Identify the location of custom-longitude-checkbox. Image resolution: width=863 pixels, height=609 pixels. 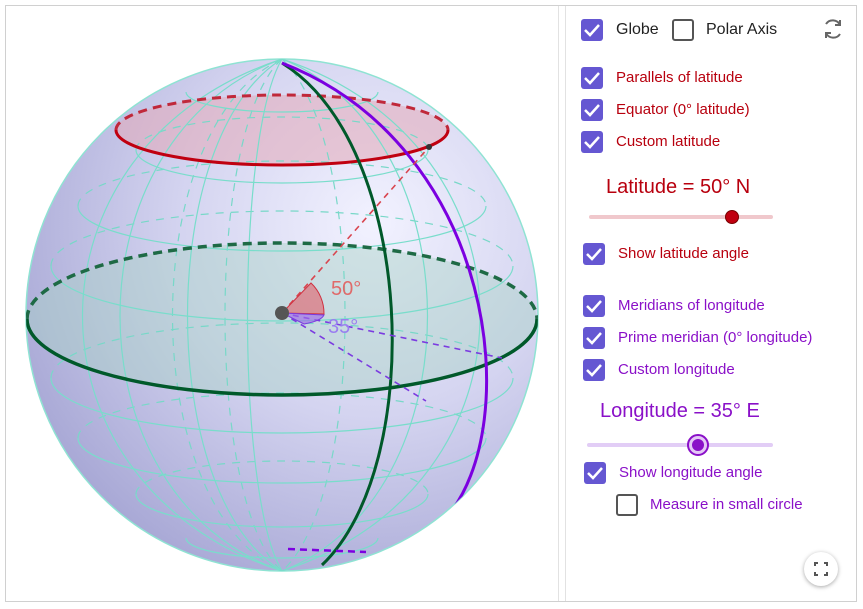
(594, 370).